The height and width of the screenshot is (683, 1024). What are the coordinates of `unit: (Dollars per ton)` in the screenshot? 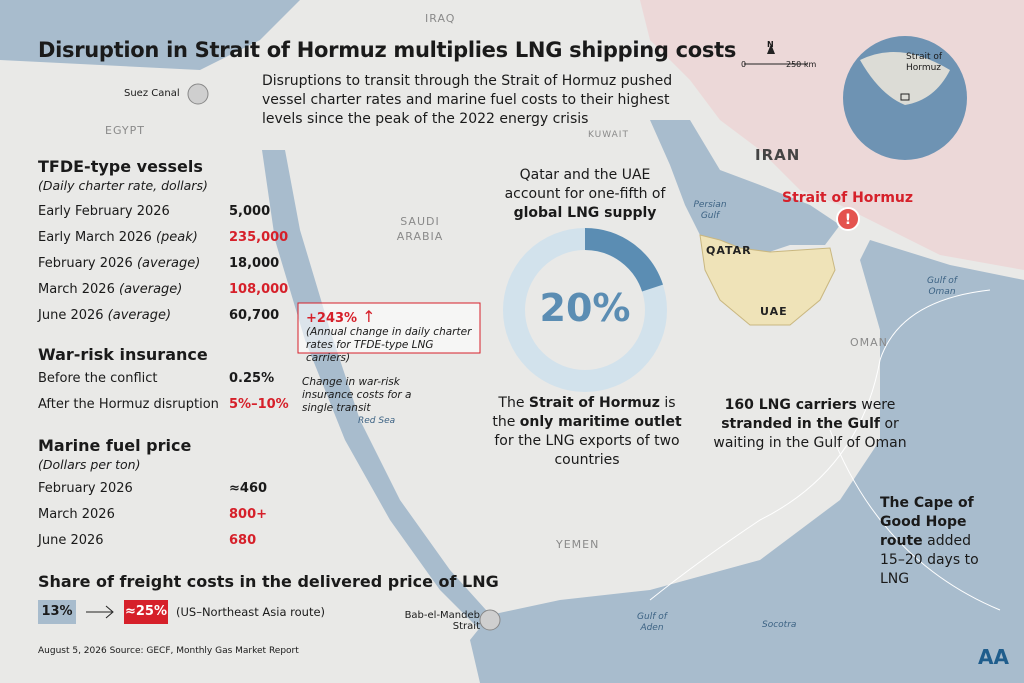 It's located at (89, 464).